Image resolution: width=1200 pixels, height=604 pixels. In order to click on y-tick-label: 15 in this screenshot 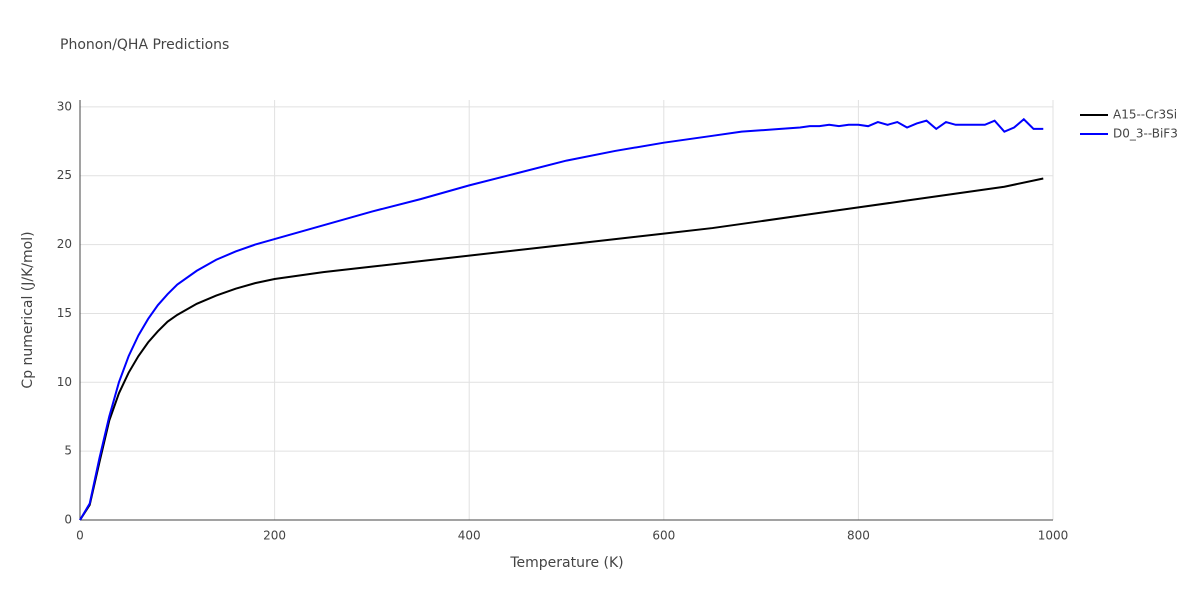, I will do `click(64, 313)`.